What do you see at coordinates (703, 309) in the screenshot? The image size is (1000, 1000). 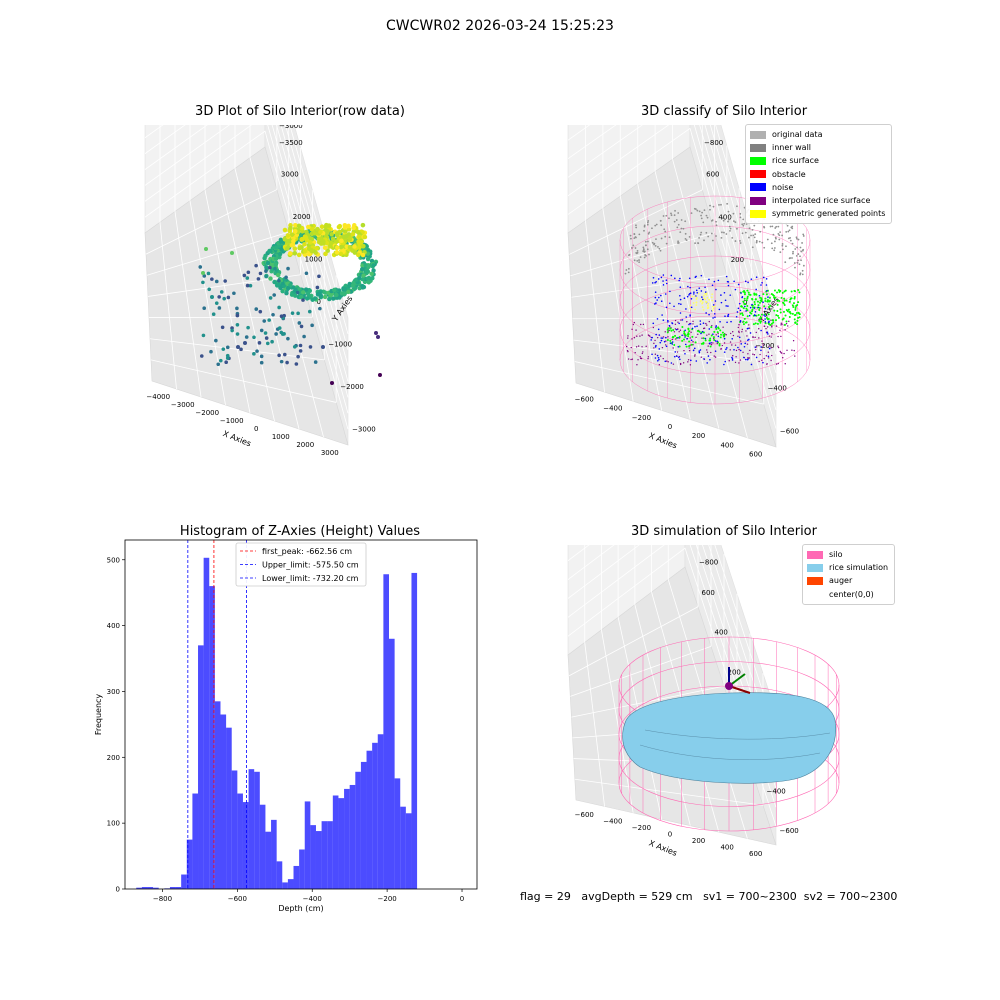 I see `sym-point` at bounding box center [703, 309].